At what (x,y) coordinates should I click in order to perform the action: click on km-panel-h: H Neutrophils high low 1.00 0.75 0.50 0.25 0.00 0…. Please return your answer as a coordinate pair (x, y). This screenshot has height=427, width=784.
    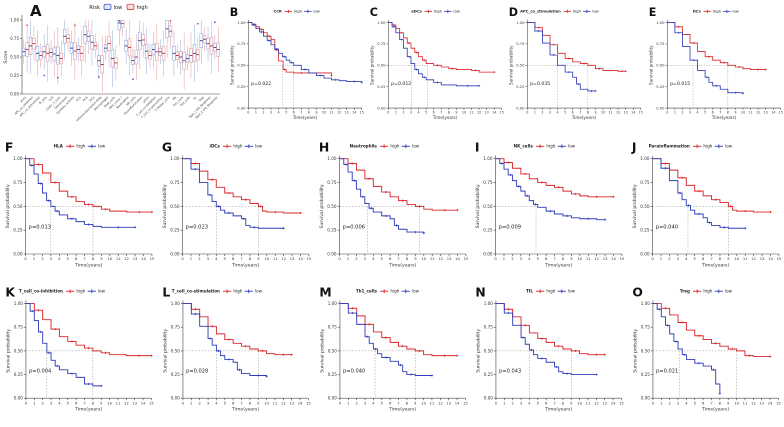
    Looking at the image, I should click on (392, 210).